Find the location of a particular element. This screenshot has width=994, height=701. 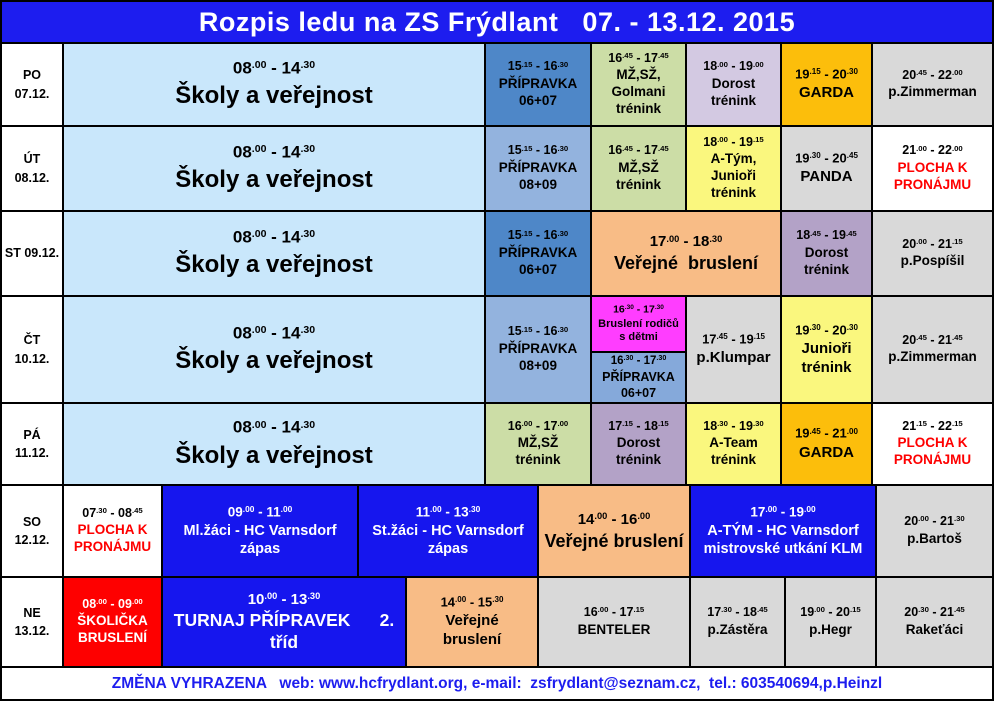

event-label: Veřejné is located at coordinates (472, 621).